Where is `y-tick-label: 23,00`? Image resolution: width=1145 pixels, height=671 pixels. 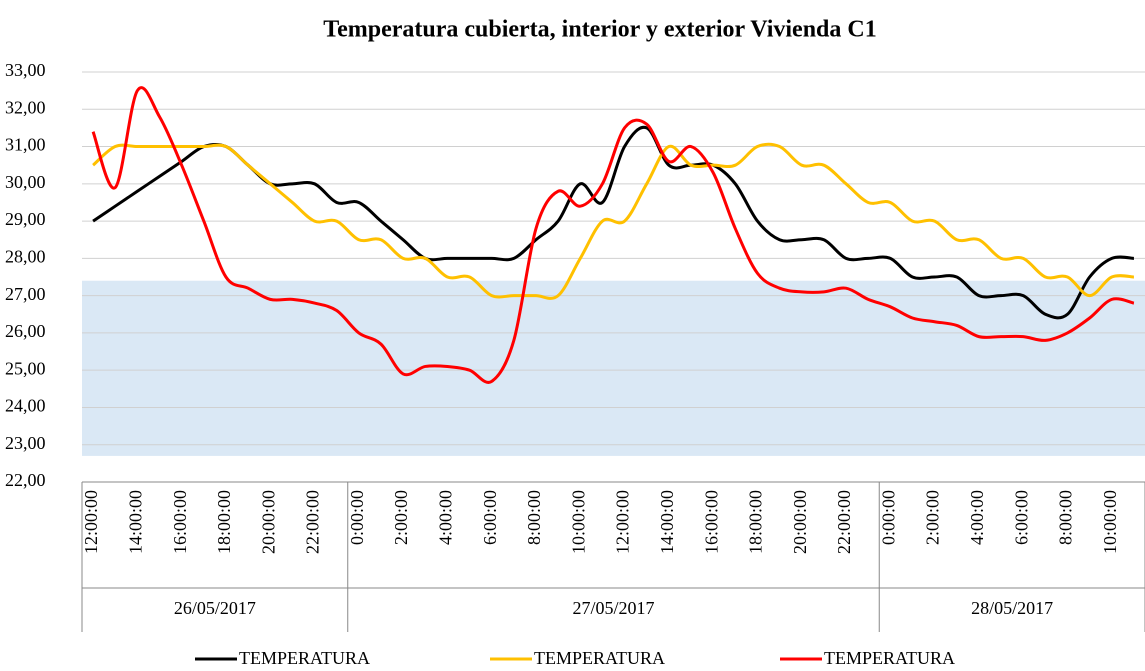
y-tick-label: 23,00 is located at coordinates (25, 443).